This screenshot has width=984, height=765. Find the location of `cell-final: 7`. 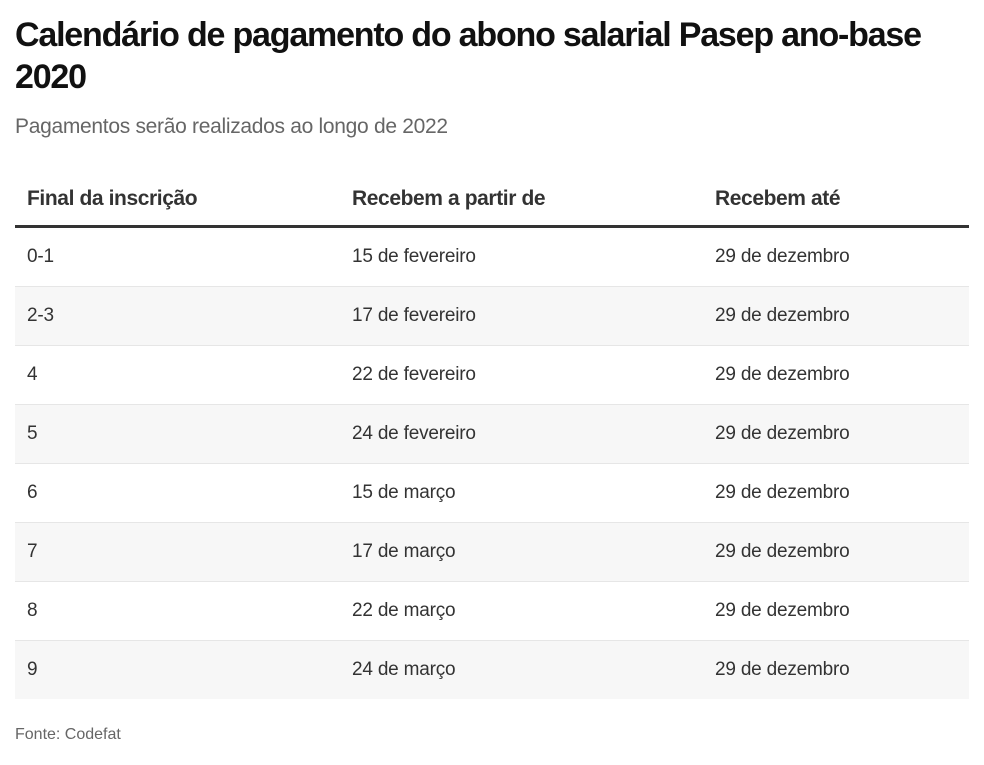

cell-final: 7 is located at coordinates (177, 552).